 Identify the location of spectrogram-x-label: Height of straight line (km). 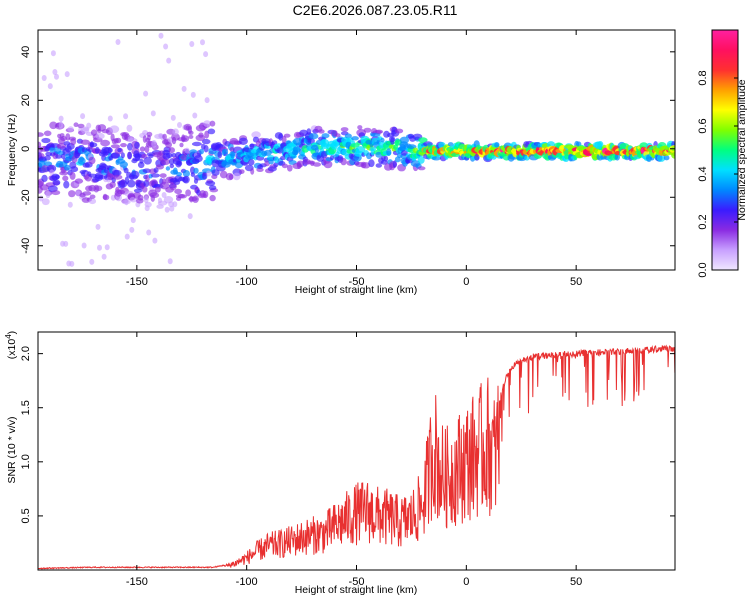
(356, 290).